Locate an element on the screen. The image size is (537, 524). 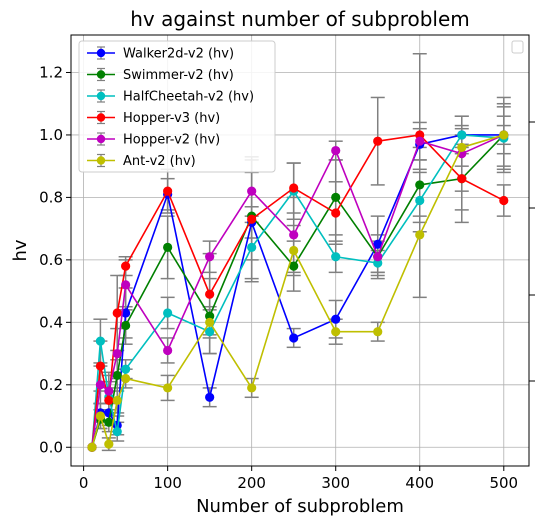
x-tick-label: 400 is located at coordinates (419, 483).